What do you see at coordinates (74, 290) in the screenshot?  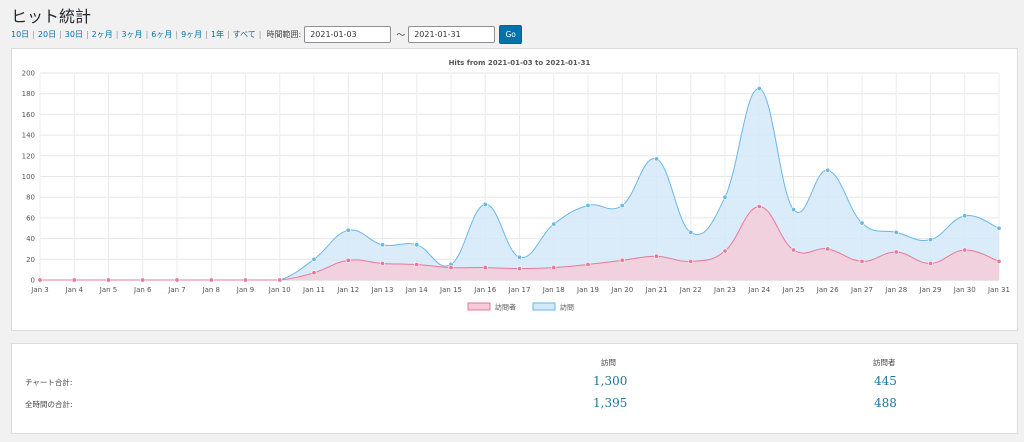 I see `x-tick-label: Jan 4` at bounding box center [74, 290].